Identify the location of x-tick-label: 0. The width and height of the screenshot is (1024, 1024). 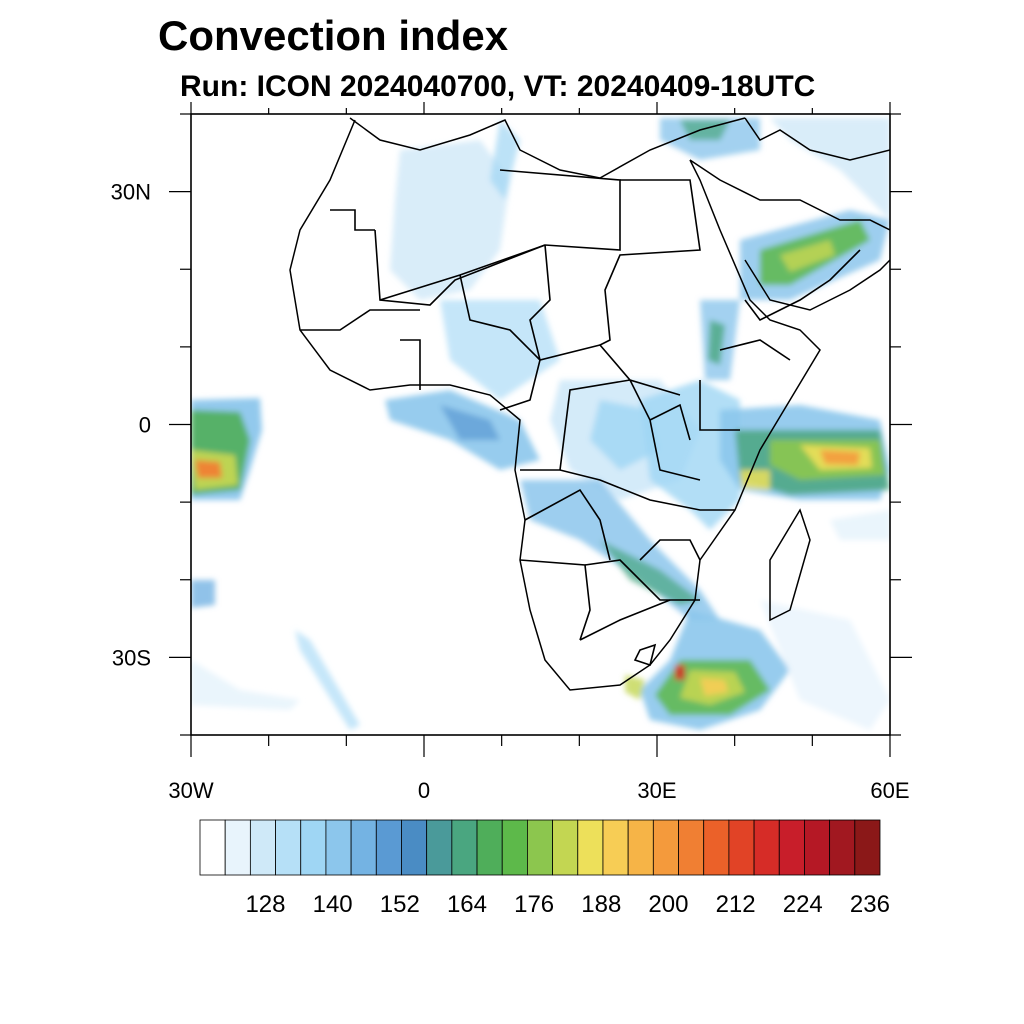
(424, 790).